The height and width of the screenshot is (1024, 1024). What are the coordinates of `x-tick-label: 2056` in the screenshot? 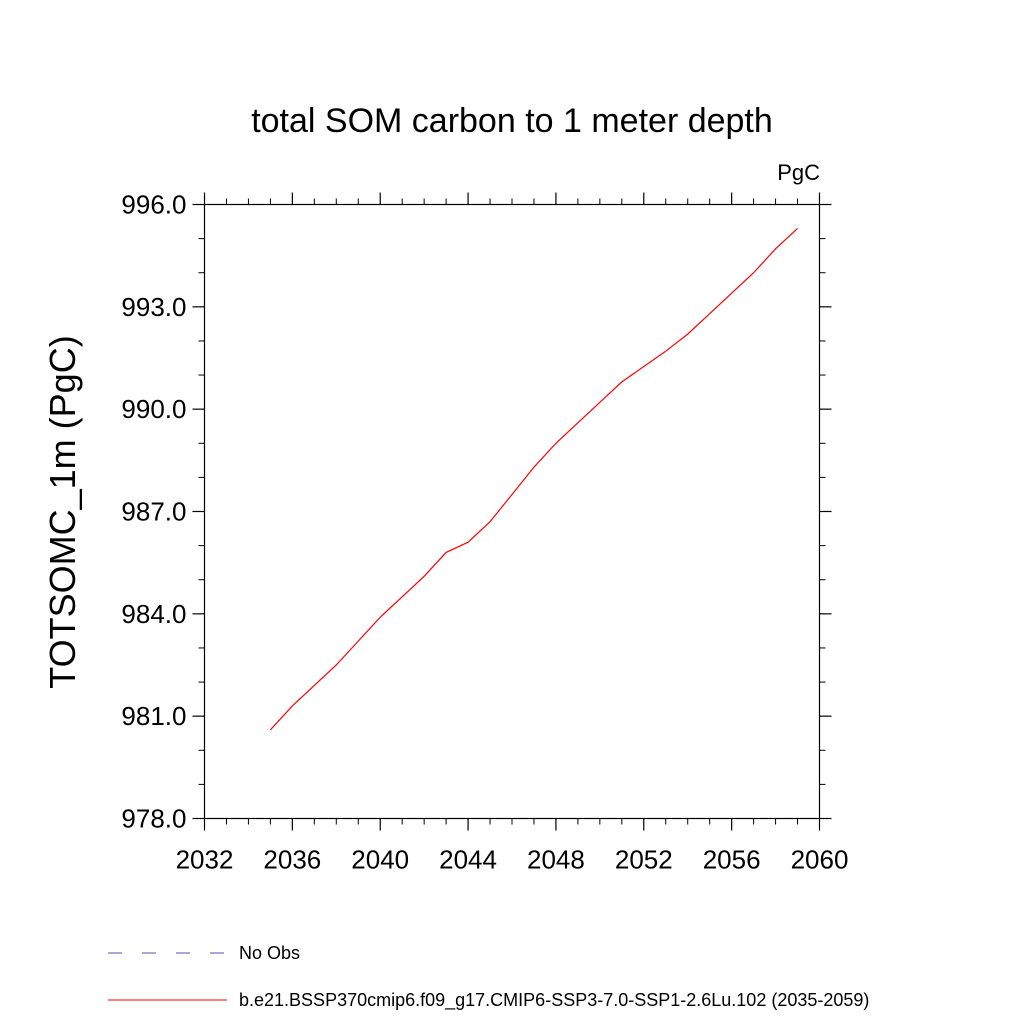 It's located at (732, 860).